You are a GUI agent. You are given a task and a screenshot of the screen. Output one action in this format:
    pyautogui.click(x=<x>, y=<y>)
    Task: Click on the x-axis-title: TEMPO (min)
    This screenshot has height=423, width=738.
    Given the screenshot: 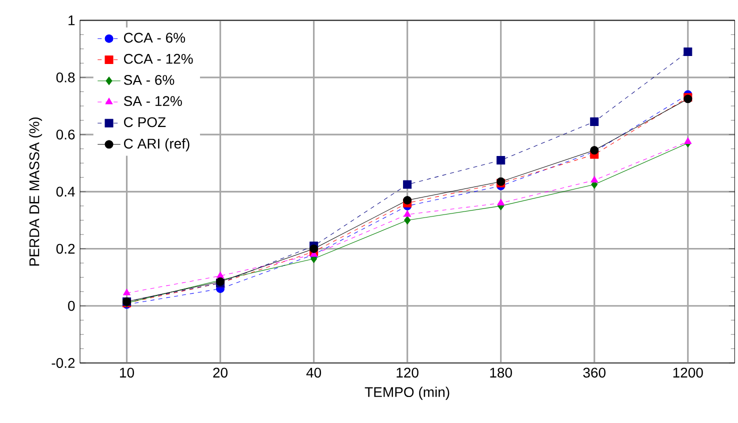 What is the action you would take?
    pyautogui.click(x=407, y=393)
    